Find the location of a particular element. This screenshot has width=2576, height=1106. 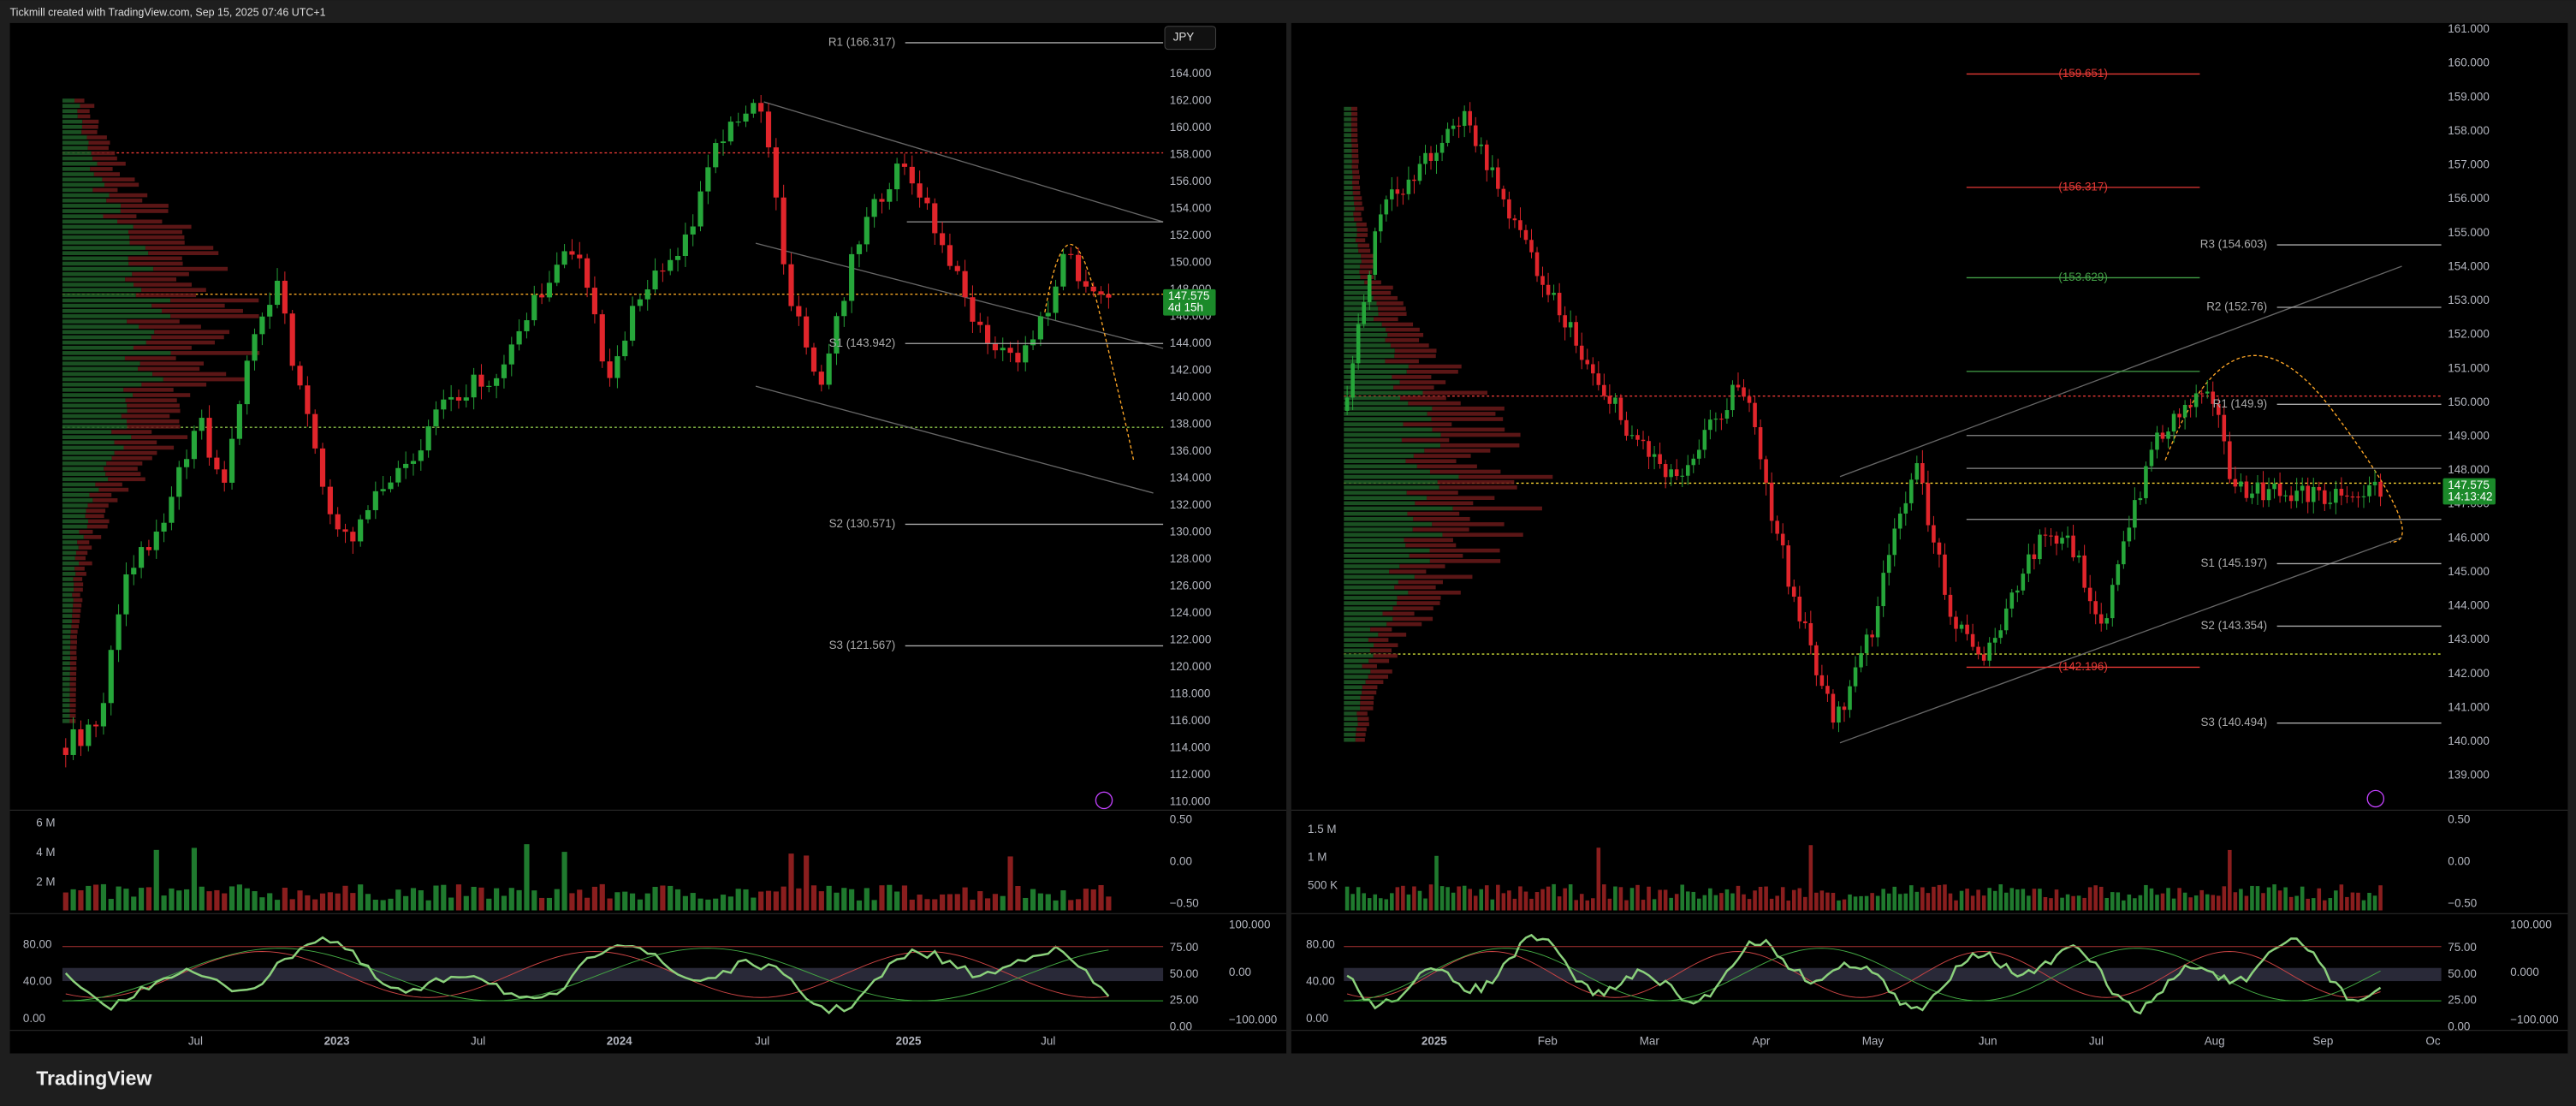

time-axis-label: Jul is located at coordinates (478, 1042).